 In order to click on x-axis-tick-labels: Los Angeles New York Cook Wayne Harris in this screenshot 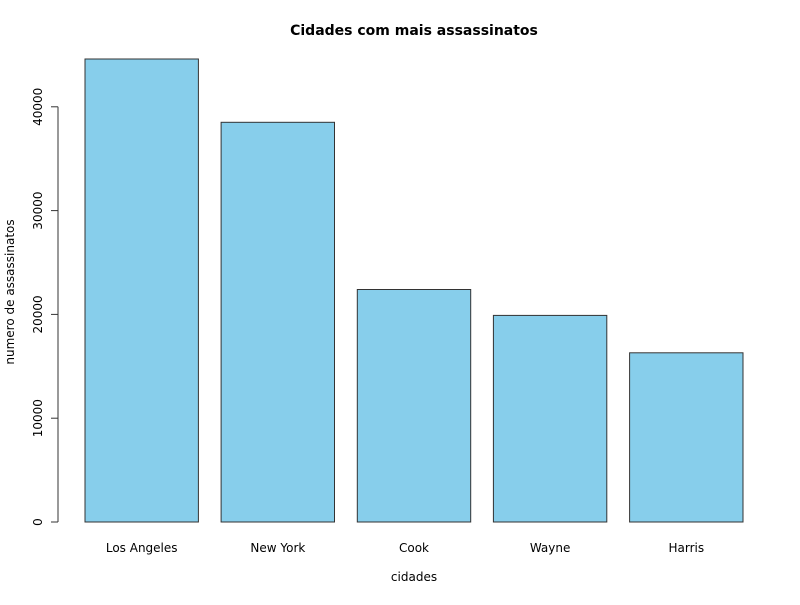, I will do `click(405, 548)`.